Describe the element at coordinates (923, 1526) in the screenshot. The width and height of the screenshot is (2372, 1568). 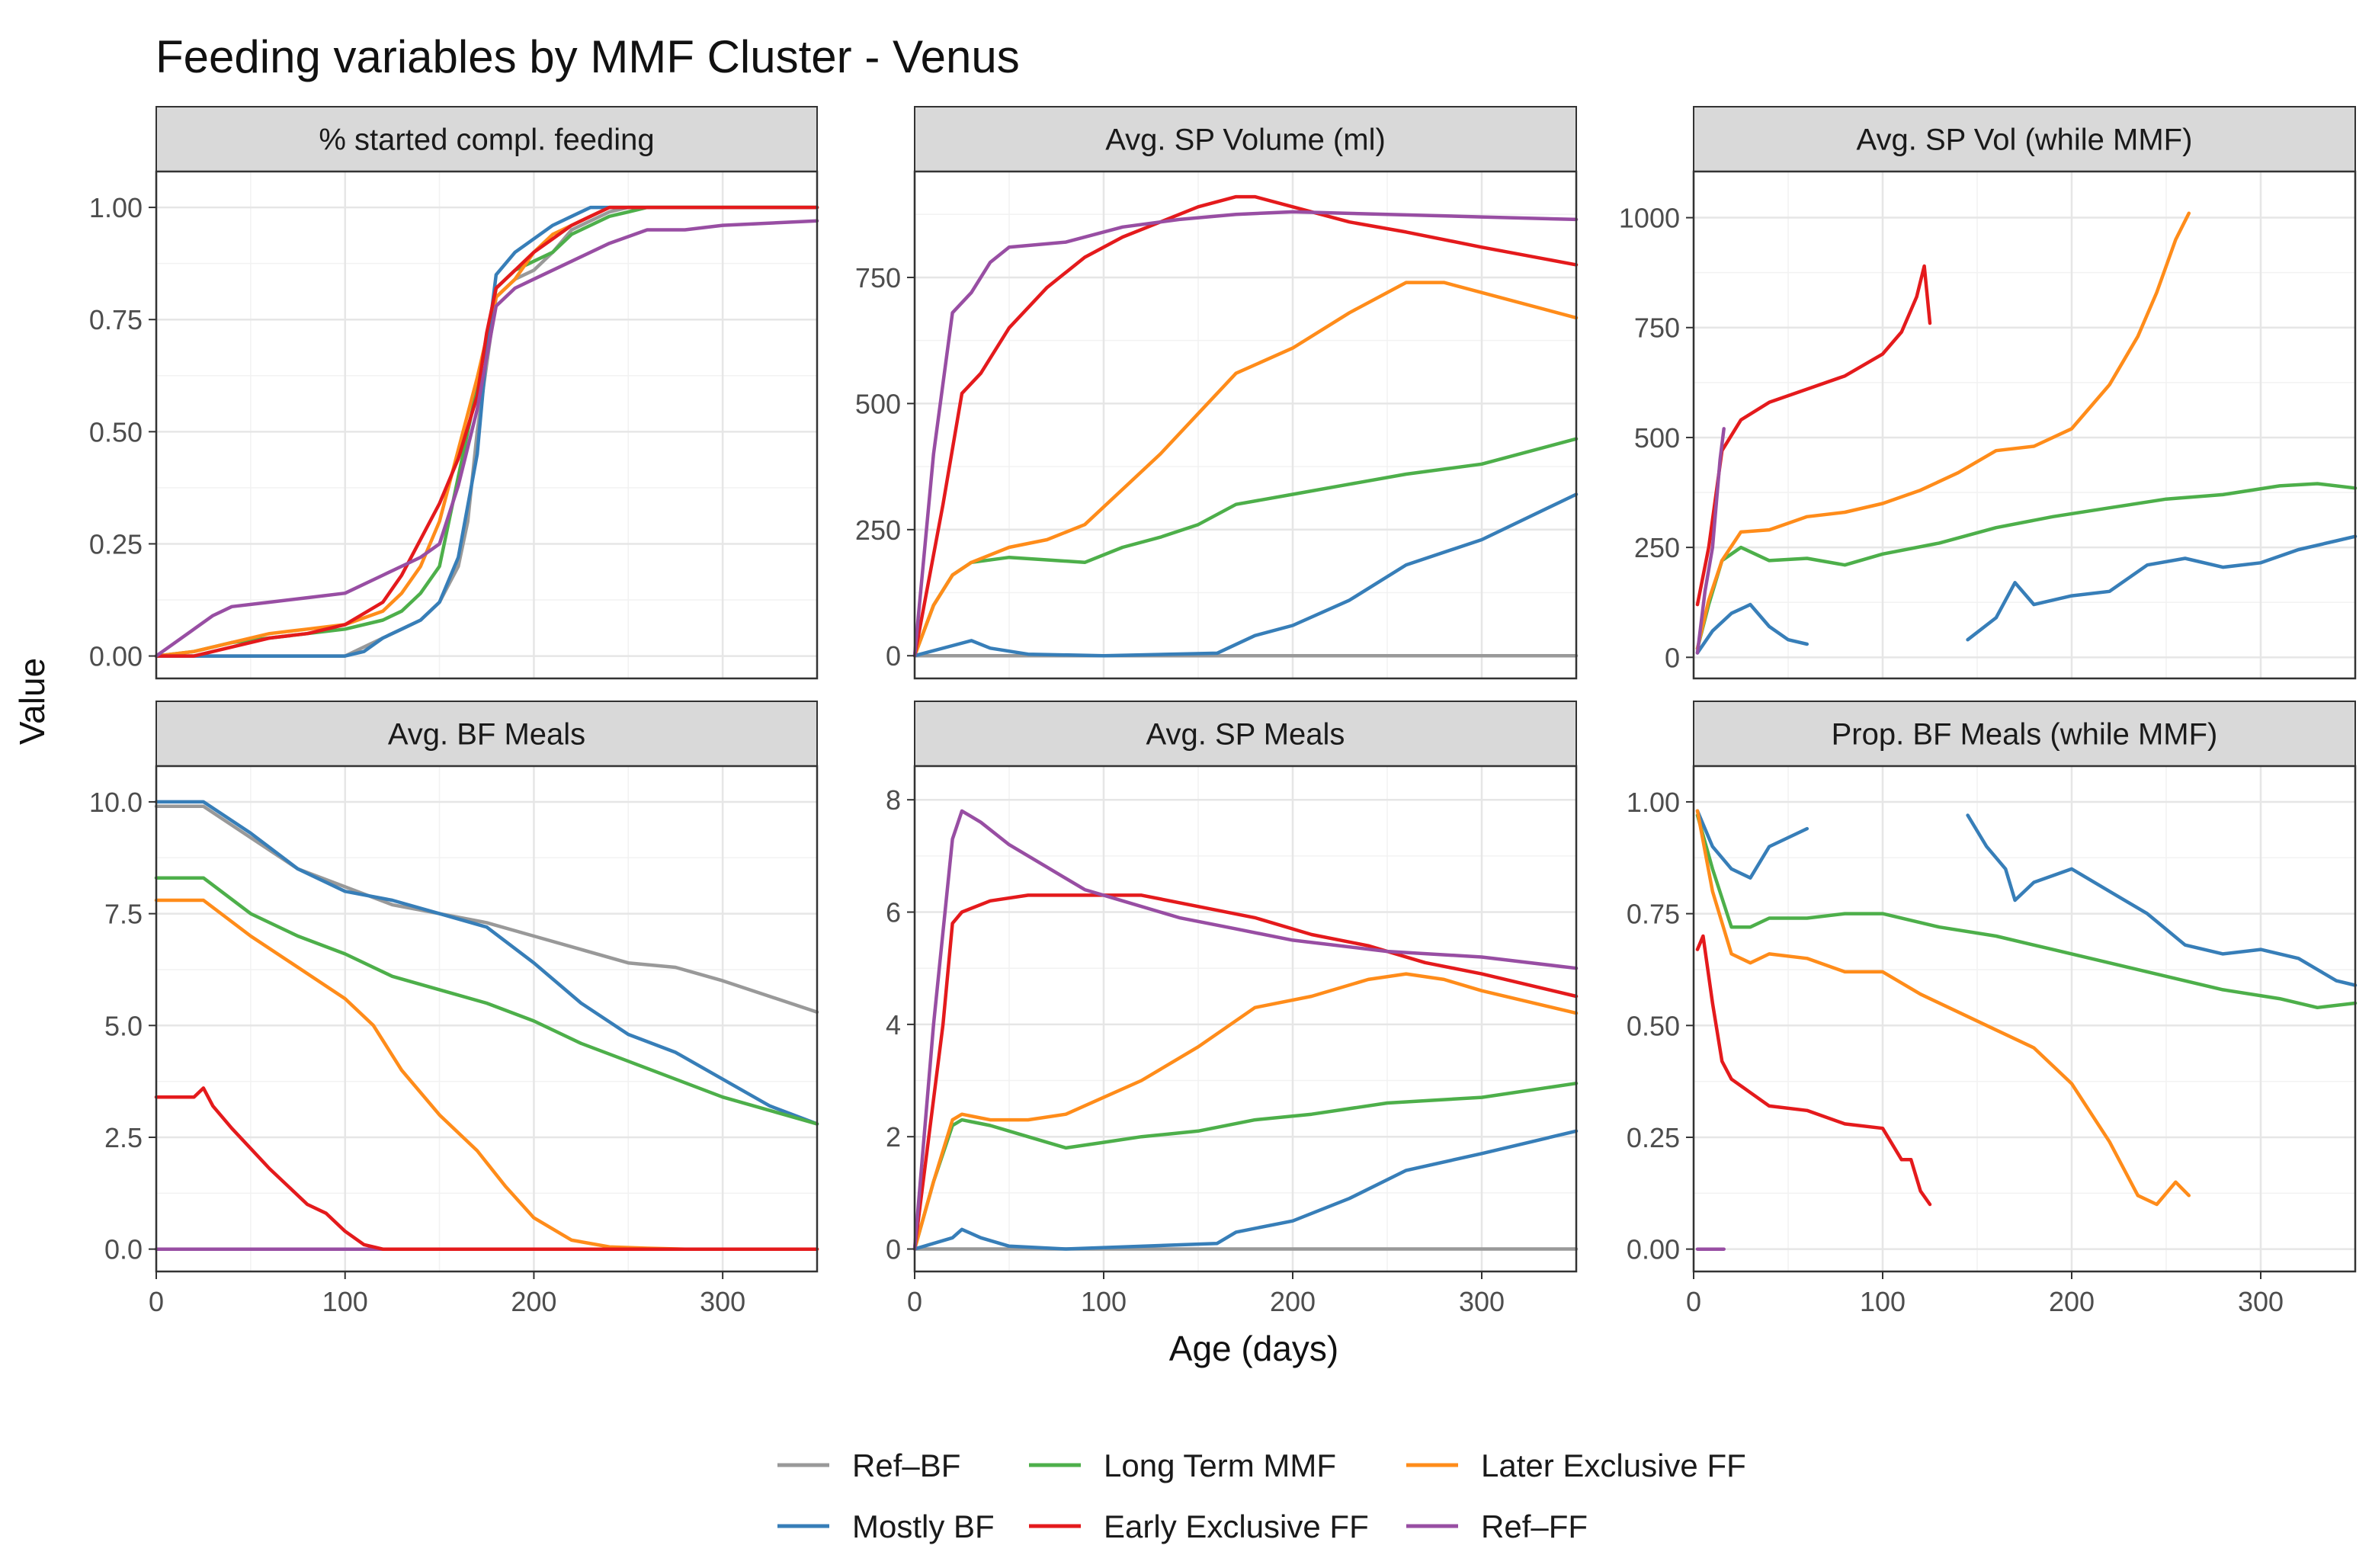
I see `legend-label-mostly-bf: Mostly BF` at that location.